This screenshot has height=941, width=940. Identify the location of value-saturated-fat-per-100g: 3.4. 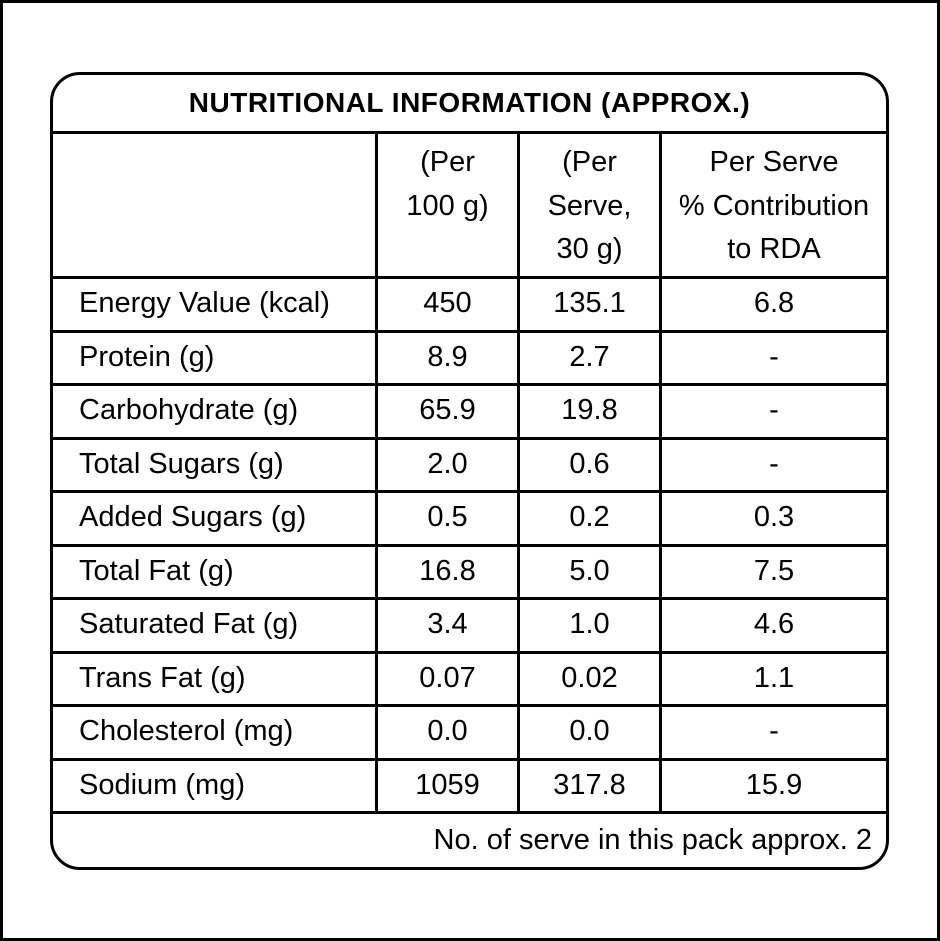
(446, 624).